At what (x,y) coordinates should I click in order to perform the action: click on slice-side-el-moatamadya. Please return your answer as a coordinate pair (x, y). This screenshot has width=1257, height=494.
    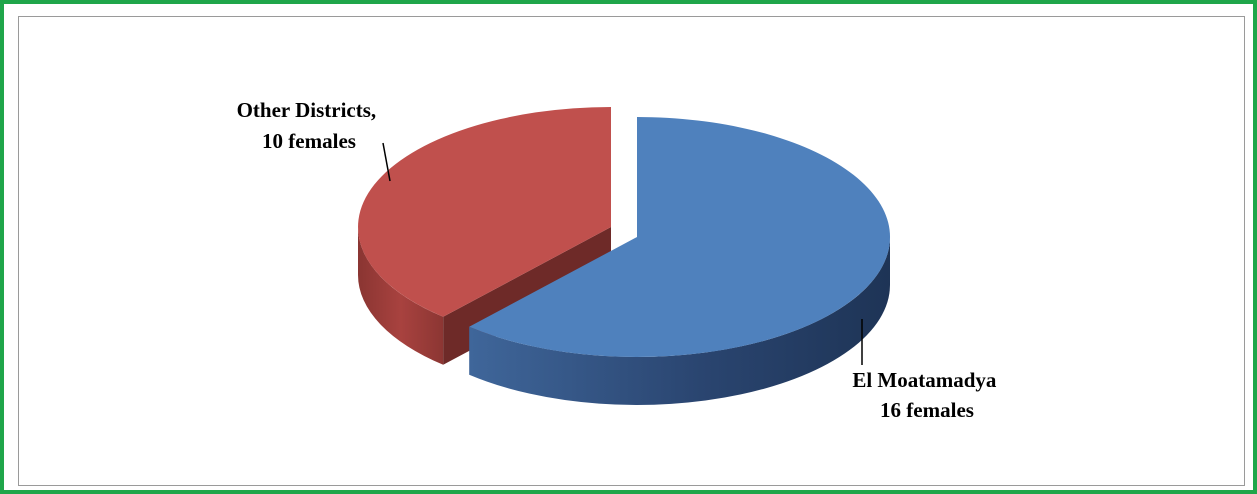
    Looking at the image, I should click on (679, 321).